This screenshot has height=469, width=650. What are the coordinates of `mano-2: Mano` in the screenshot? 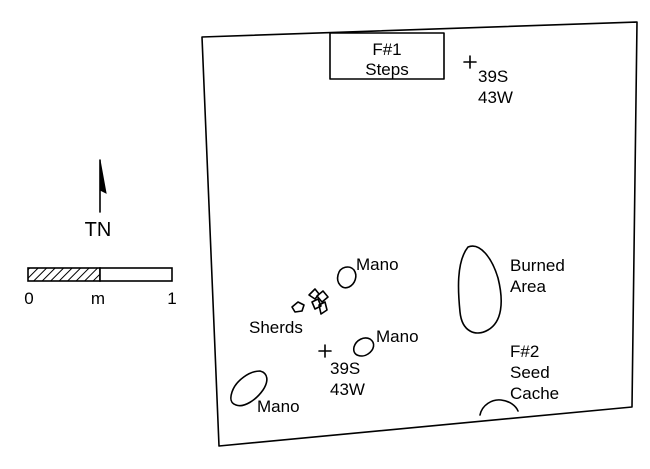 It's located at (385, 342).